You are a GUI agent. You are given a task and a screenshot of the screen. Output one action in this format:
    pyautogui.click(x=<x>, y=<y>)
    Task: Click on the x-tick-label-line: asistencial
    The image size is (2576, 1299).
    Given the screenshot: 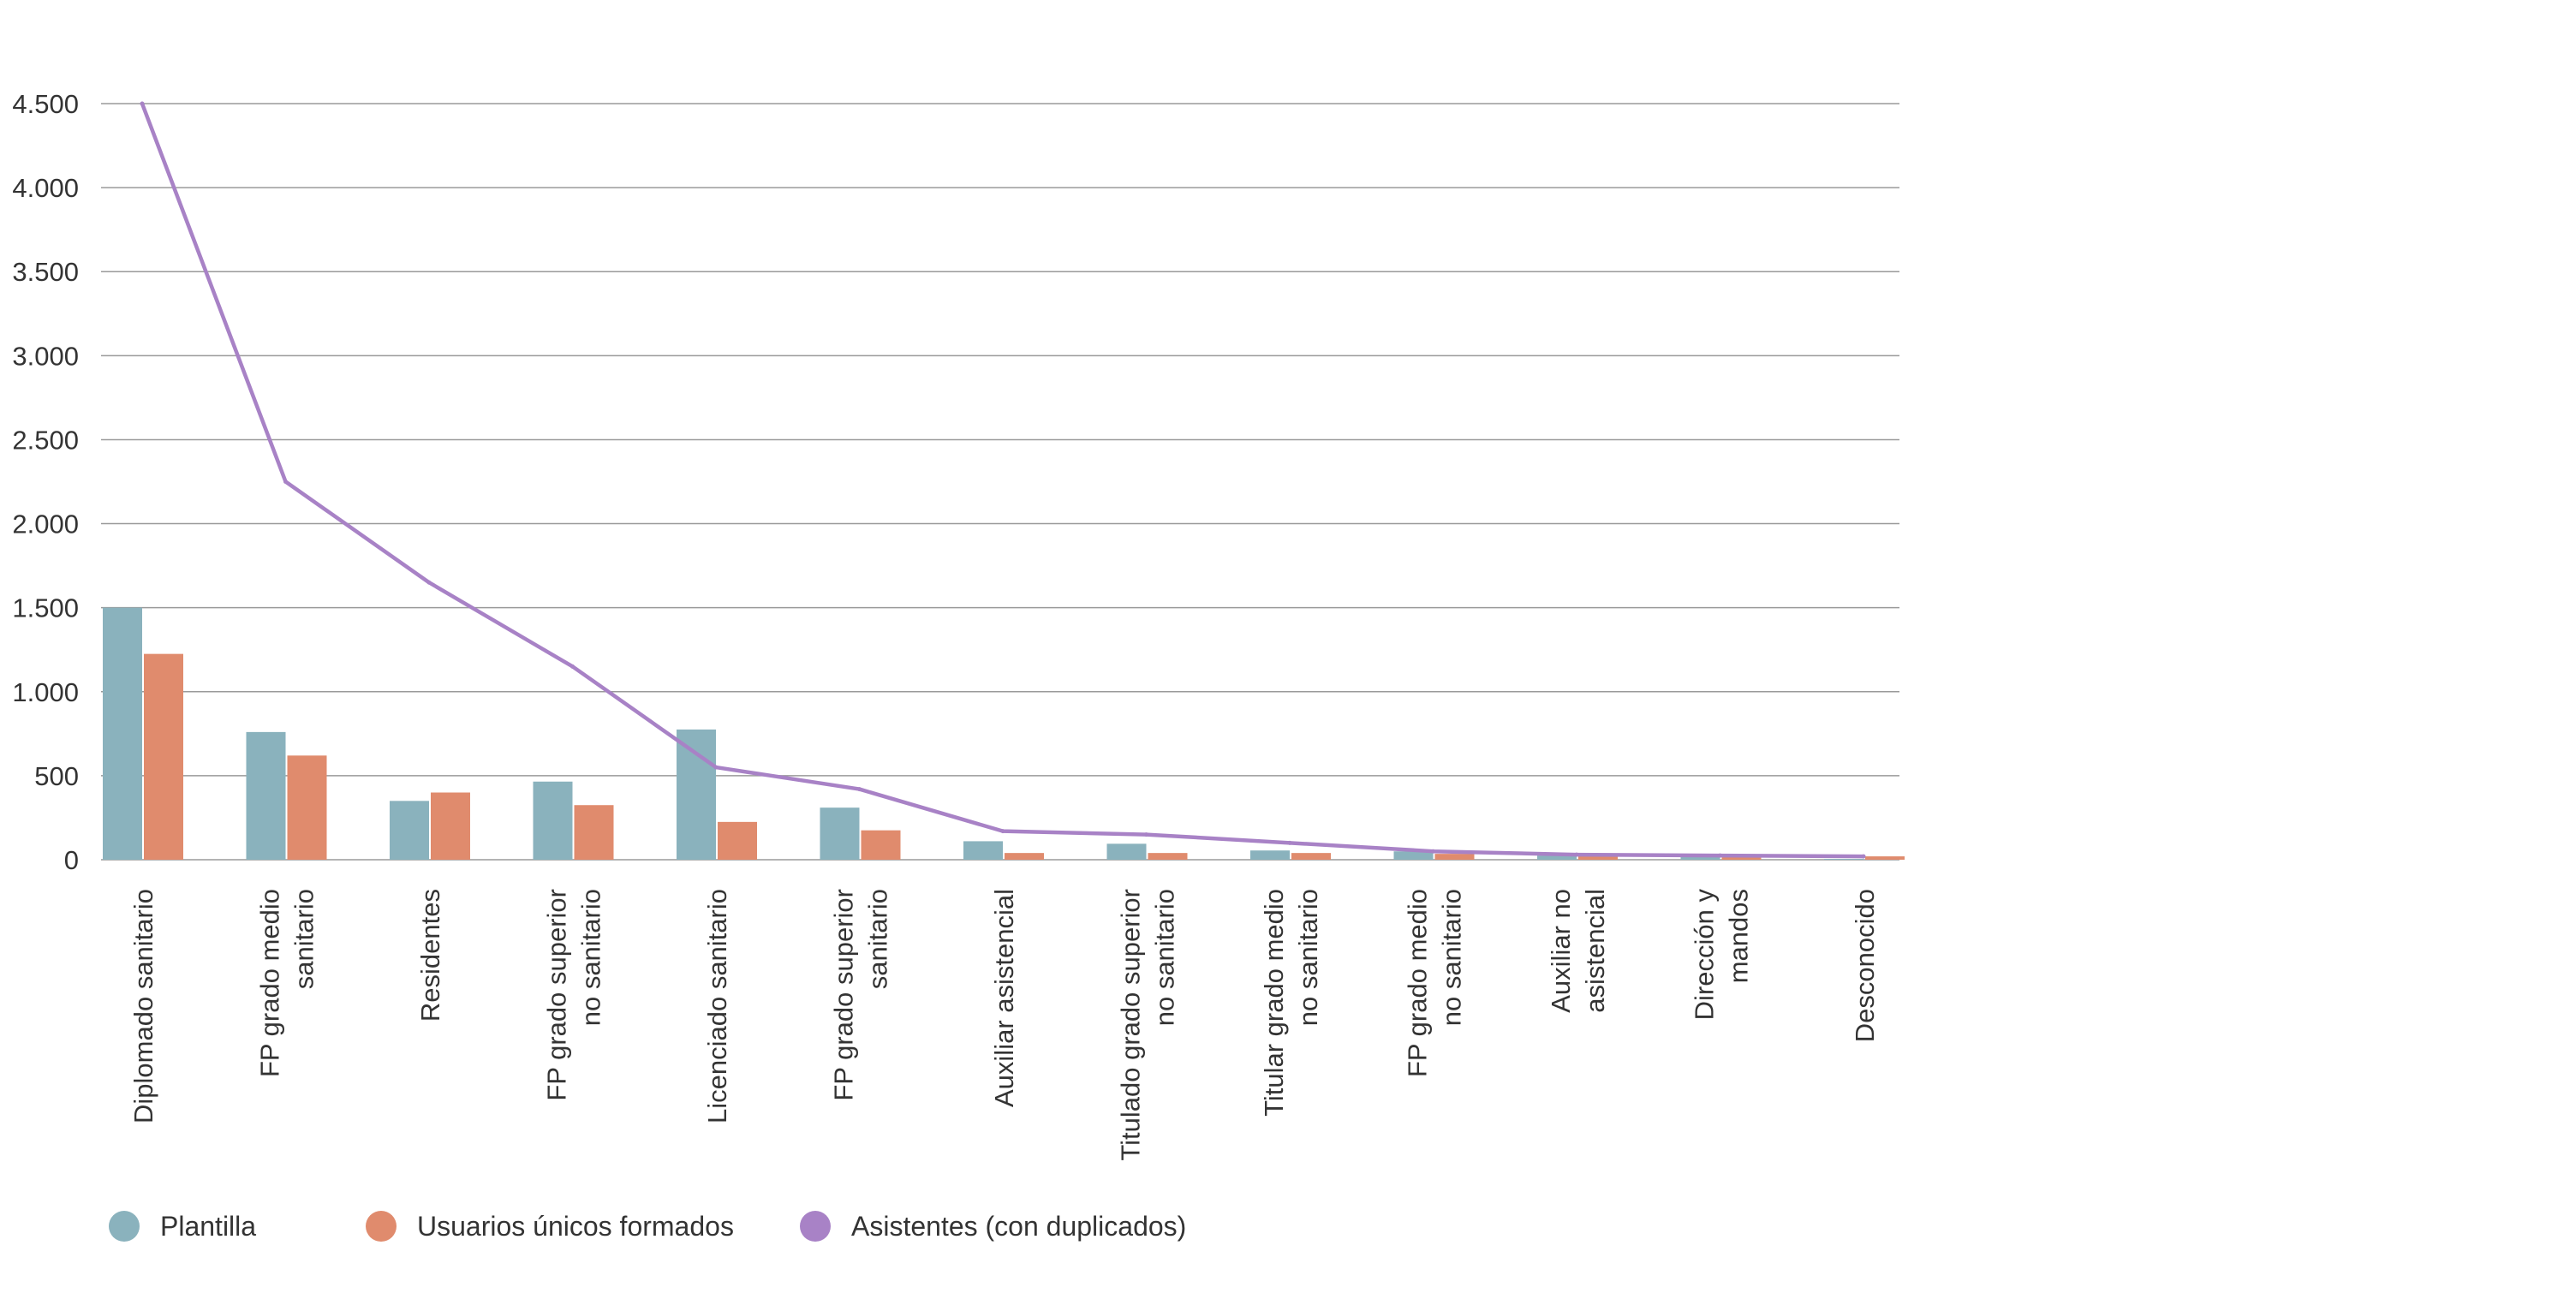 What is the action you would take?
    pyautogui.click(x=1595, y=951)
    